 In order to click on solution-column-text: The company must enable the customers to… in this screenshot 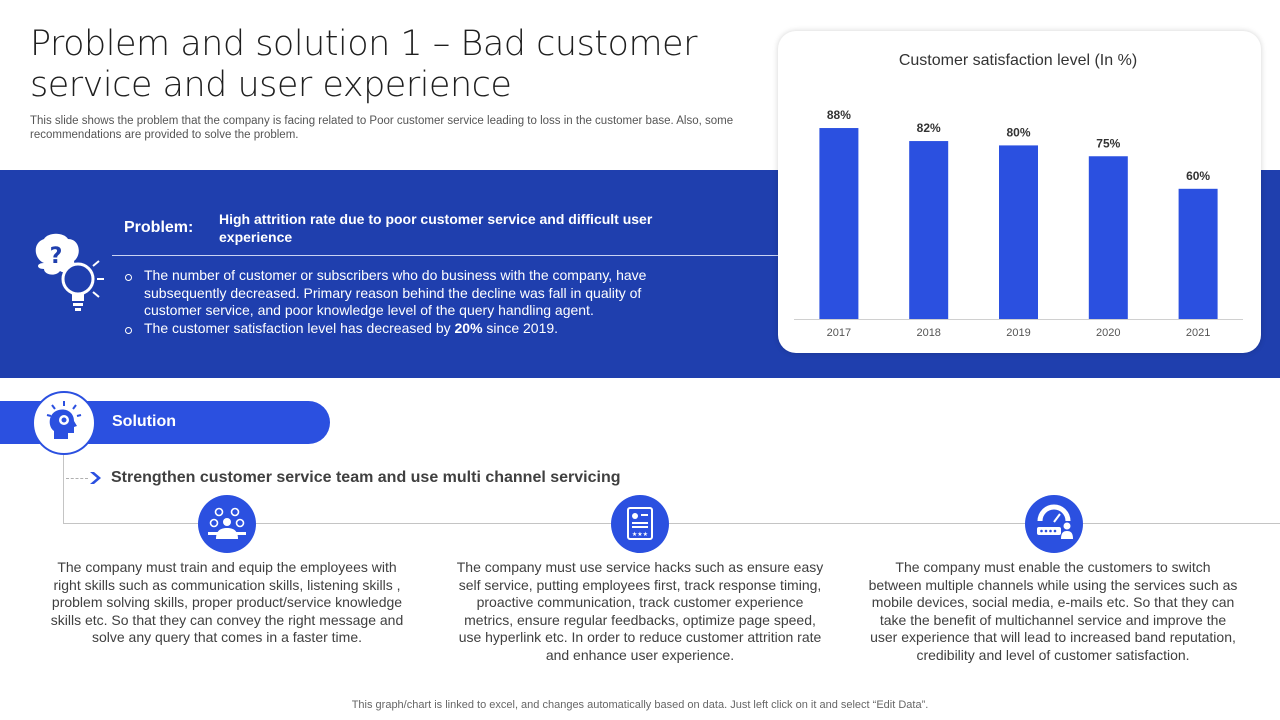, I will do `click(1053, 611)`.